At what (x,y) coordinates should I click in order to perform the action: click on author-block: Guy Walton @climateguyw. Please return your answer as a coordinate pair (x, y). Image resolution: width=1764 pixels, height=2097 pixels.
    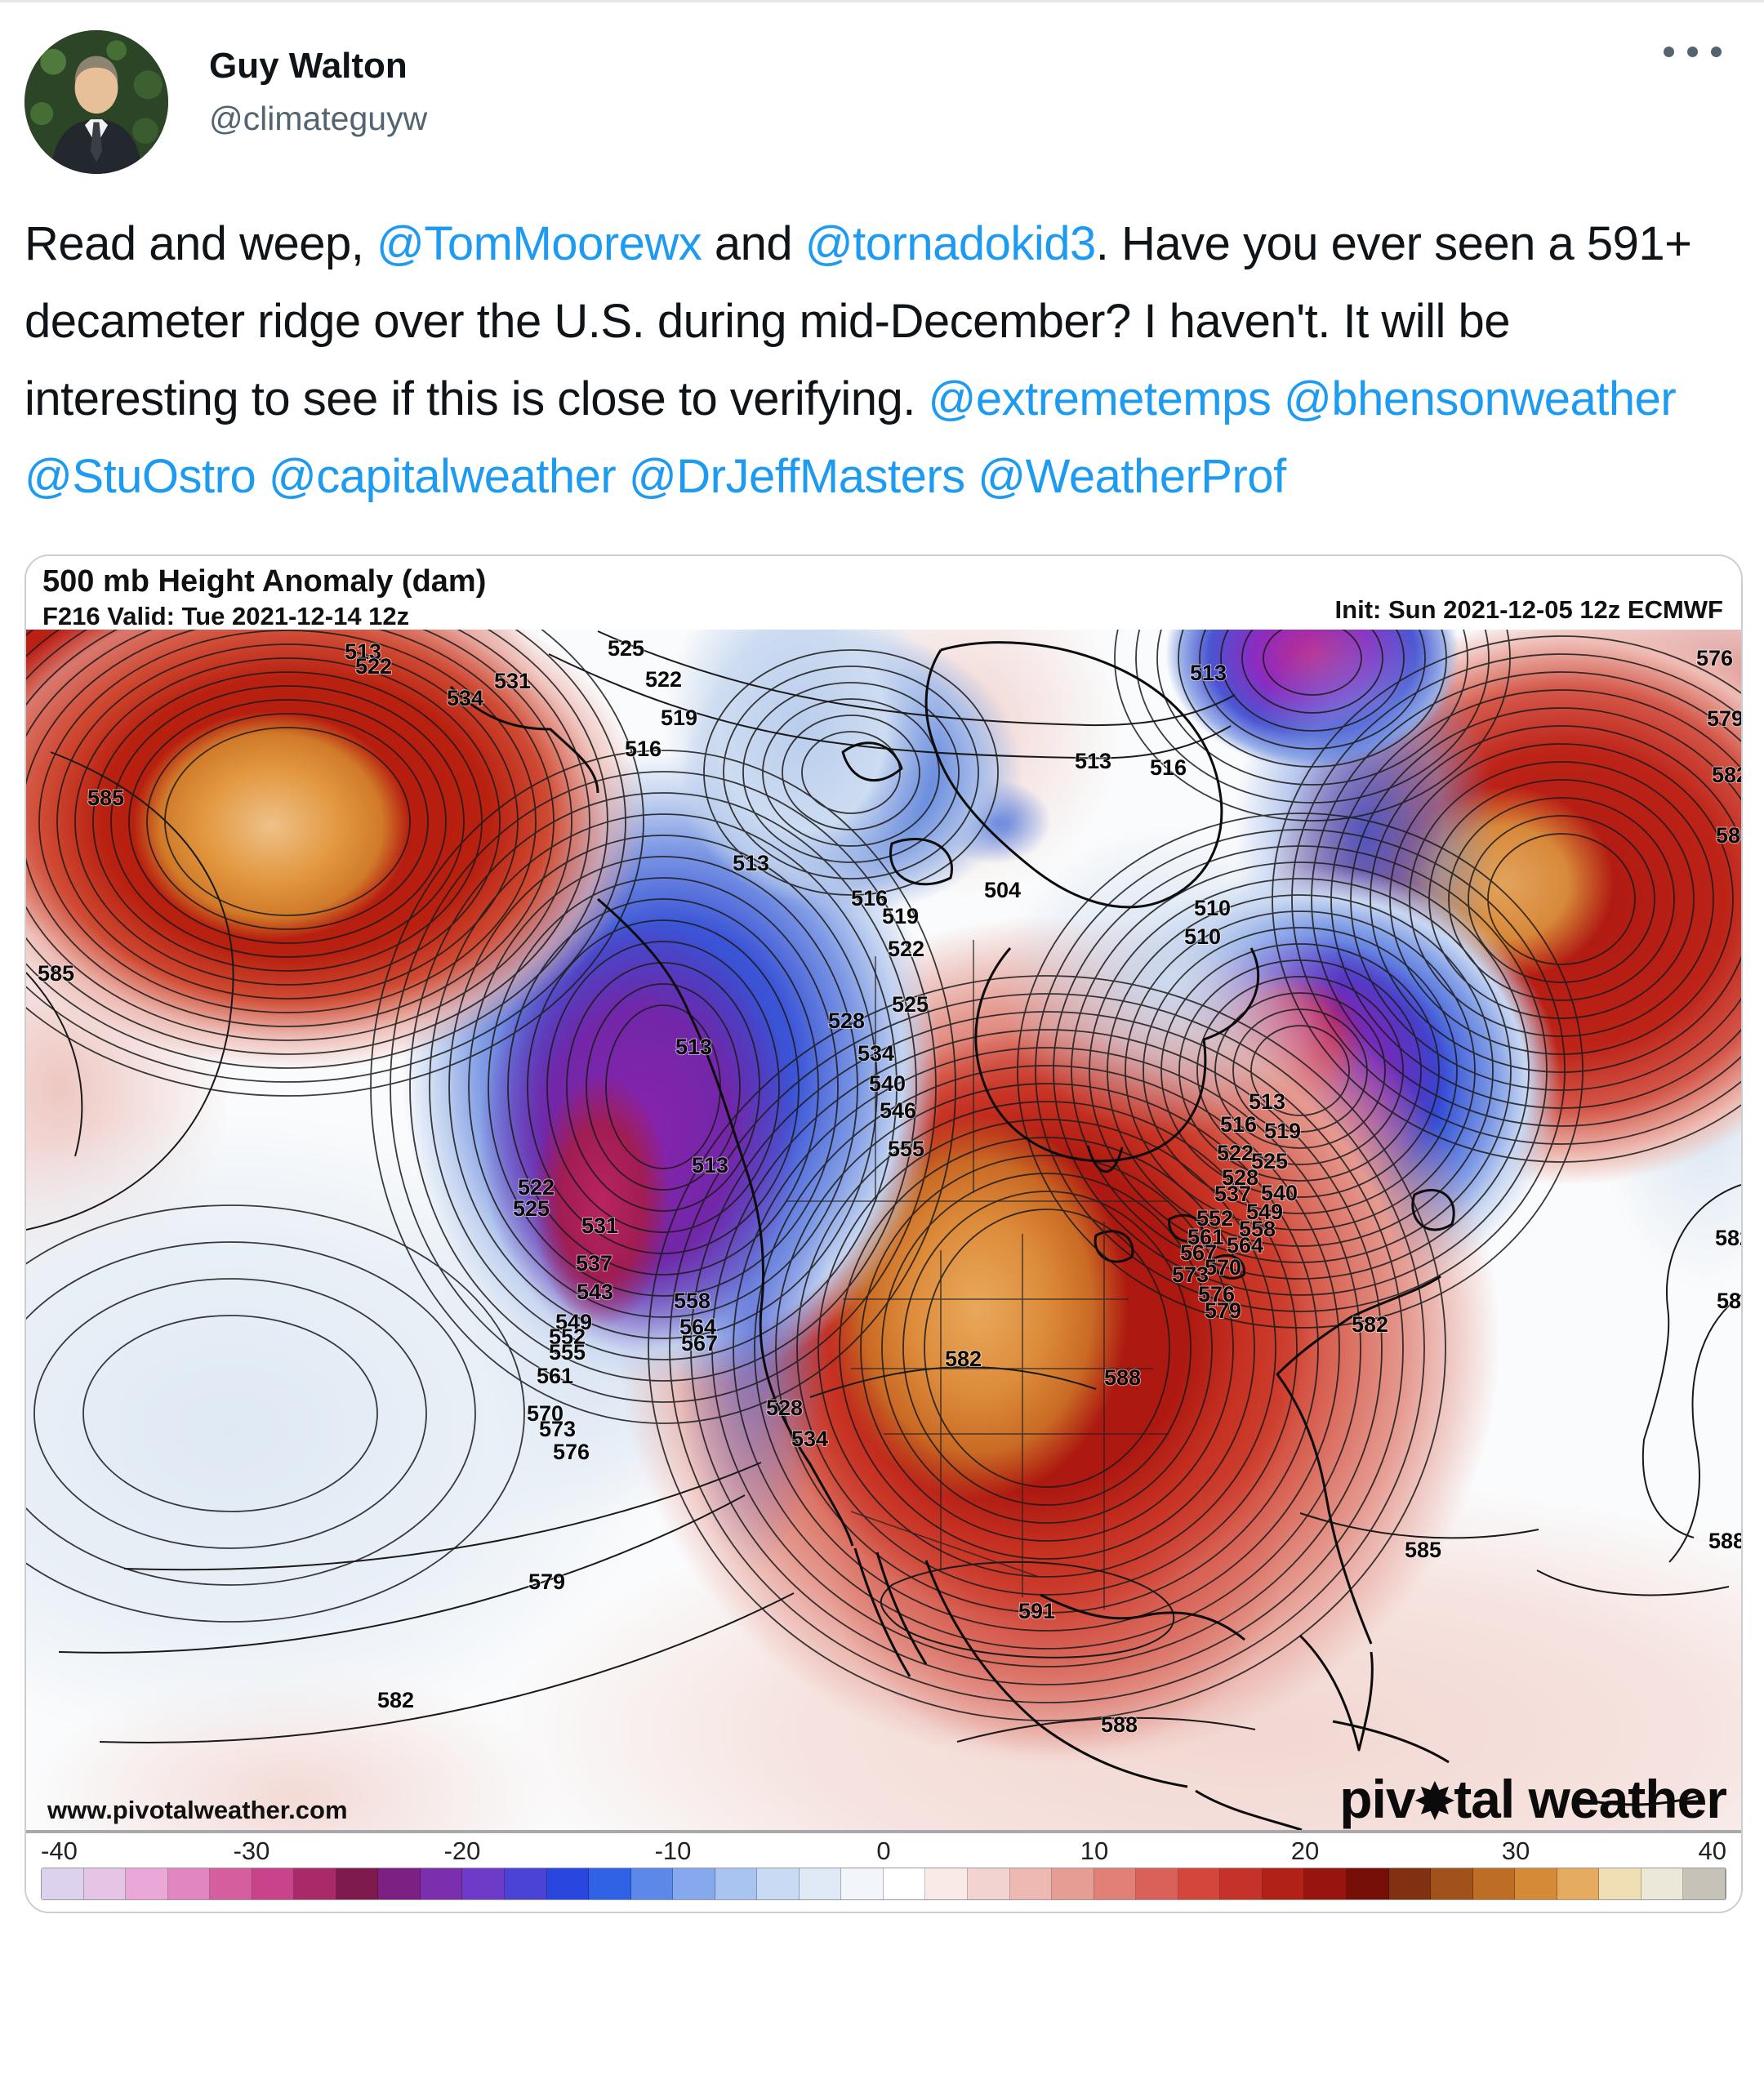
    Looking at the image, I should click on (318, 84).